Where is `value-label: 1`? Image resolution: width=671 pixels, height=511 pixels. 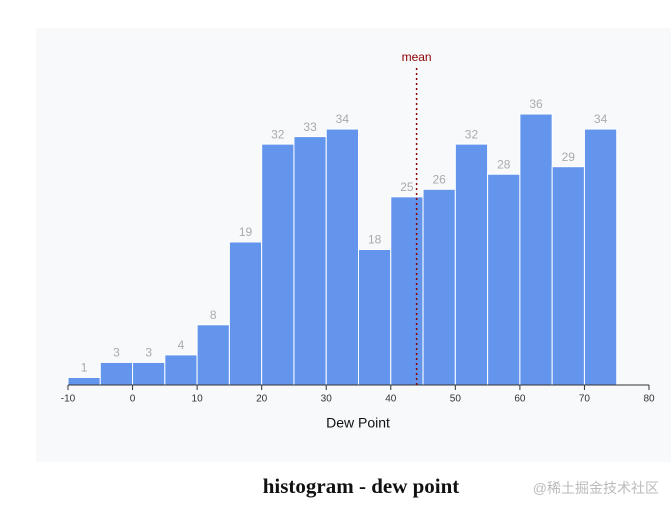 value-label: 1 is located at coordinates (84, 368).